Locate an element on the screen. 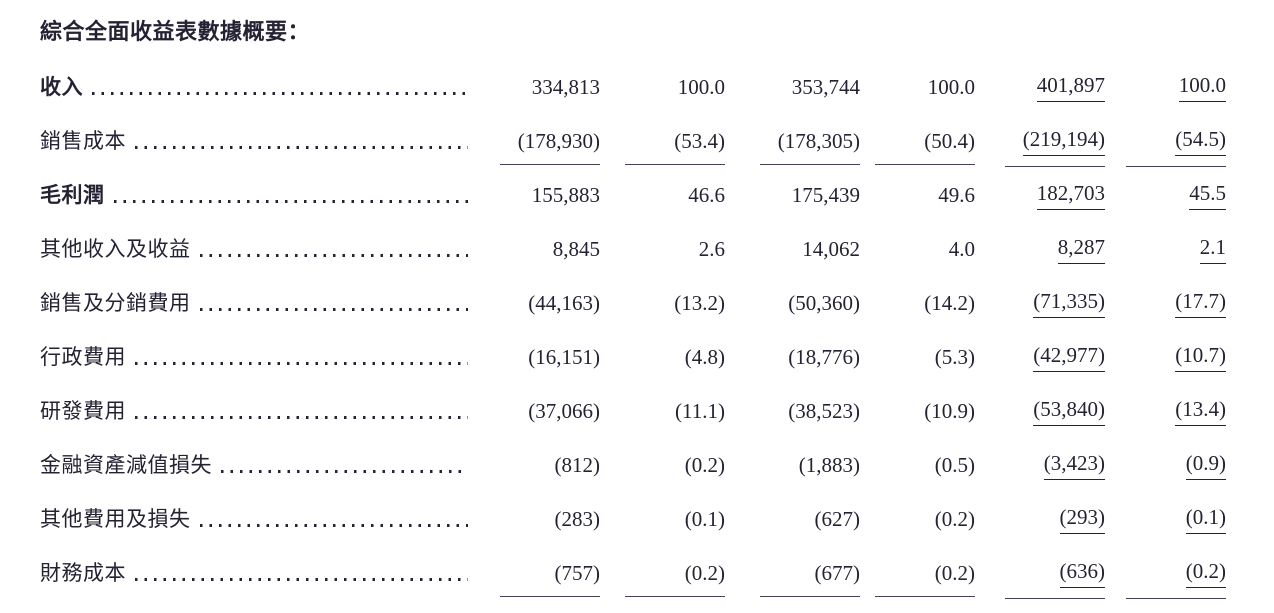  value-cell-amount-3: (3,423) is located at coordinates (1040, 465).